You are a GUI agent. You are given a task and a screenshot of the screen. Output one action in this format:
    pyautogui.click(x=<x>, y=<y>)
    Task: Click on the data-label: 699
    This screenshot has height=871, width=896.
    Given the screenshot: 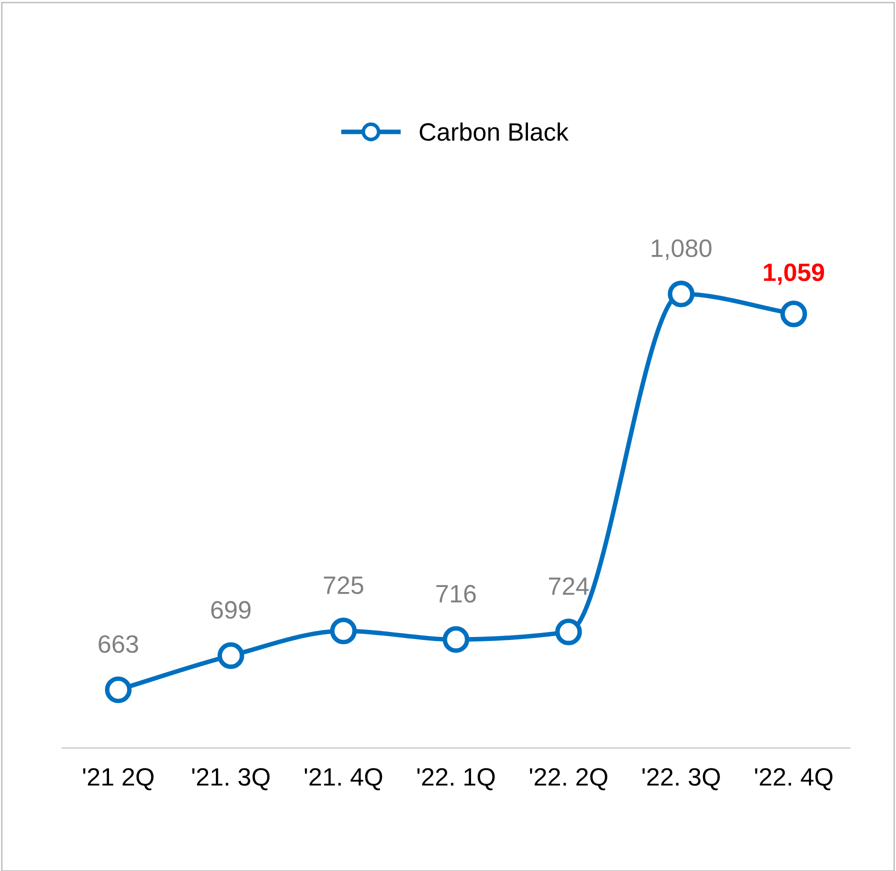 What is the action you would take?
    pyautogui.click(x=231, y=610)
    